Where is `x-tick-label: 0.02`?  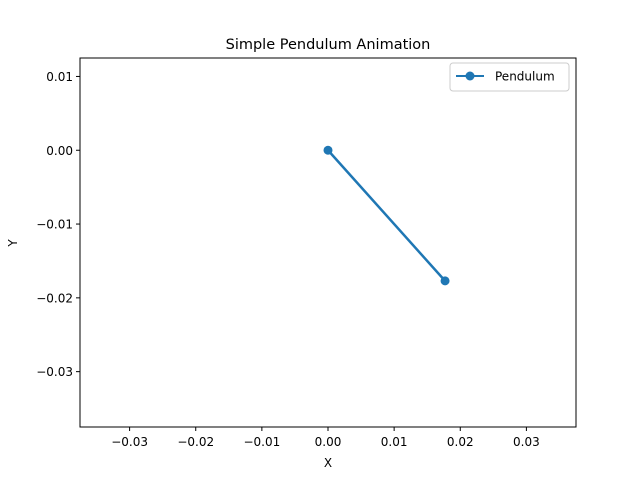 x-tick-label: 0.02 is located at coordinates (460, 442).